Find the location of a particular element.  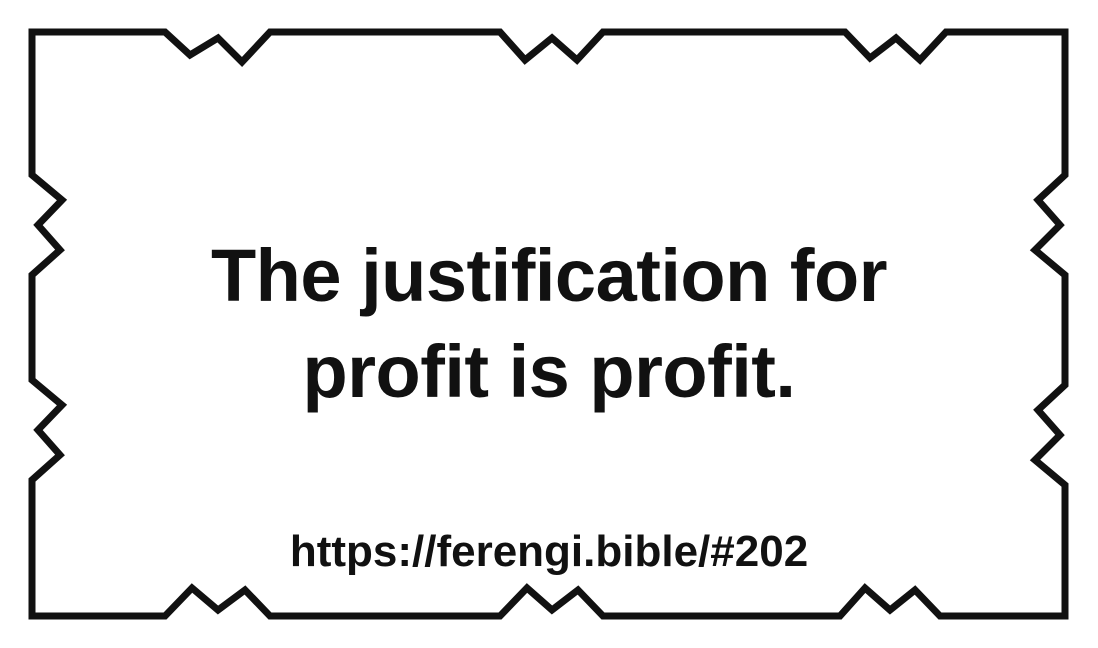

quote-line-2: profit is profit. is located at coordinates (549, 371).